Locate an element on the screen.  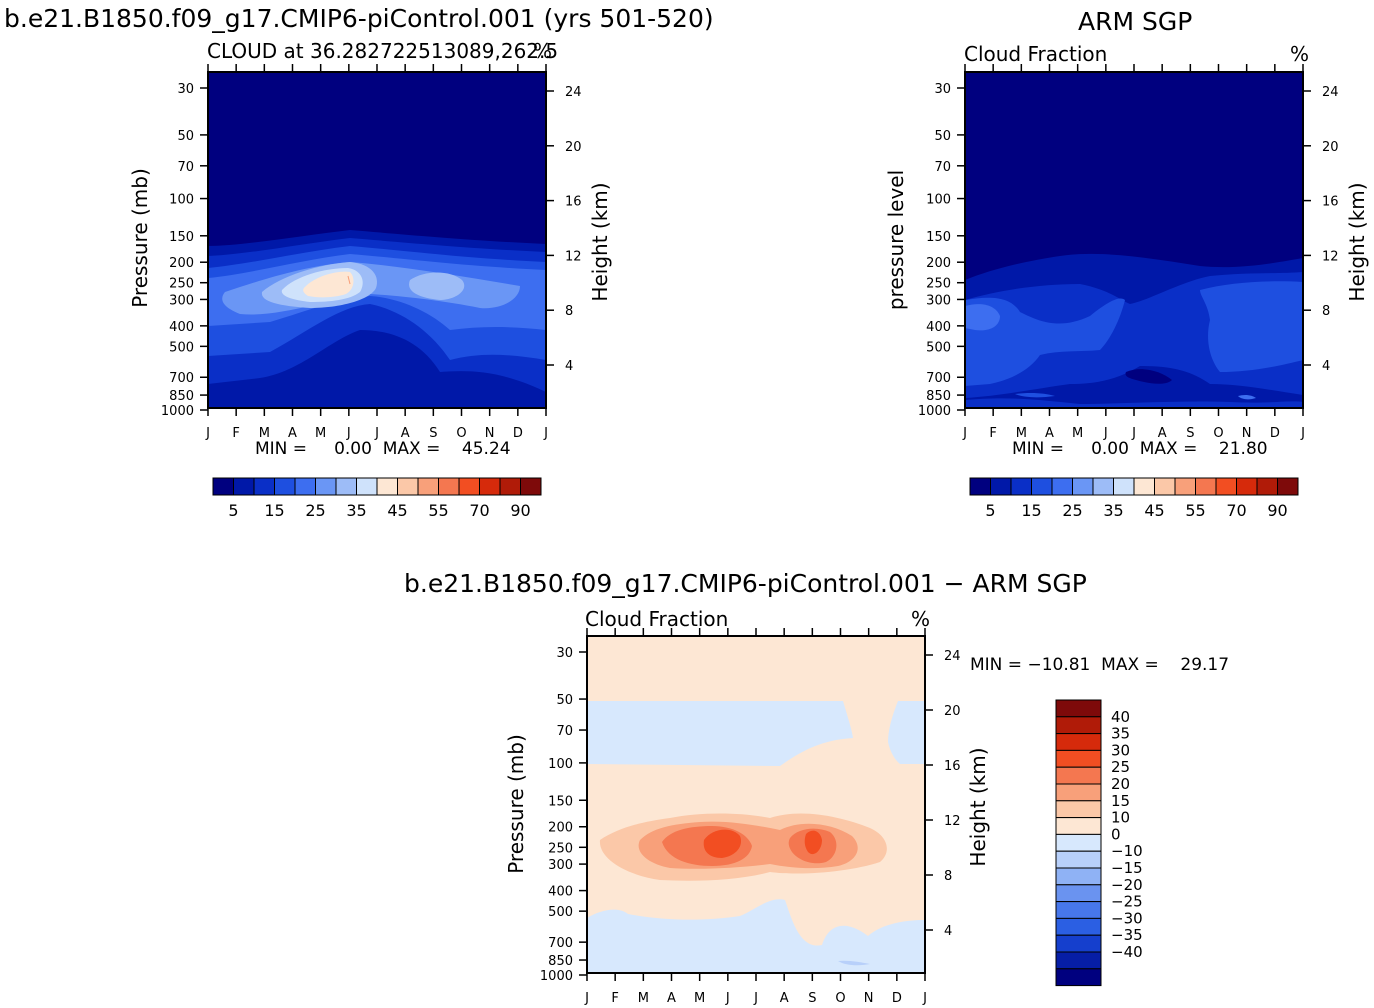
model-xtick-label: S is located at coordinates (433, 433).